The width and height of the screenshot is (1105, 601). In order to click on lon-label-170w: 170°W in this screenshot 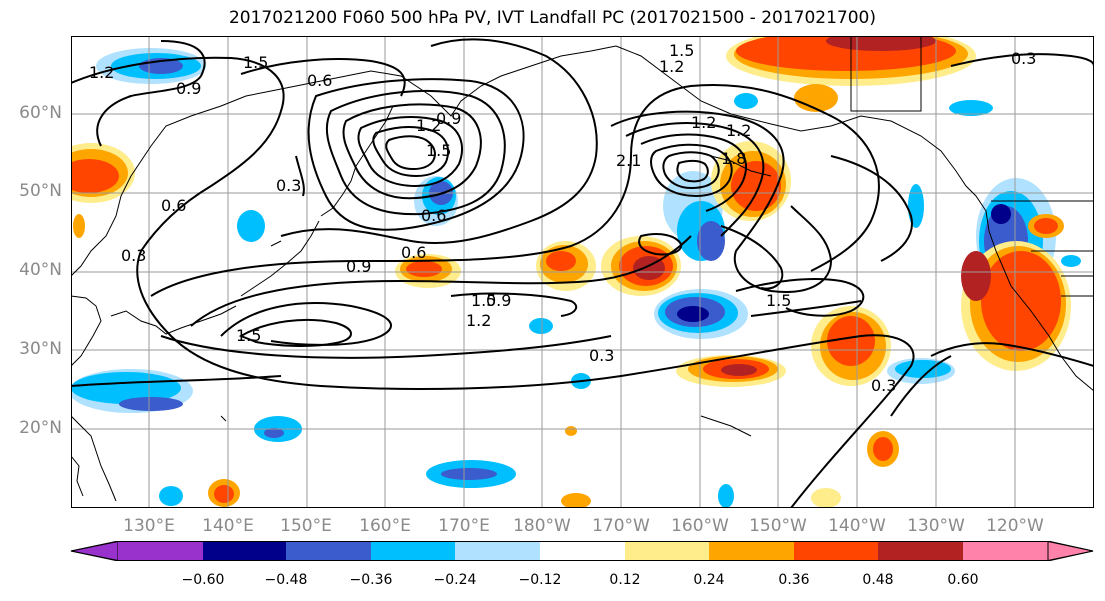, I will do `click(621, 526)`.